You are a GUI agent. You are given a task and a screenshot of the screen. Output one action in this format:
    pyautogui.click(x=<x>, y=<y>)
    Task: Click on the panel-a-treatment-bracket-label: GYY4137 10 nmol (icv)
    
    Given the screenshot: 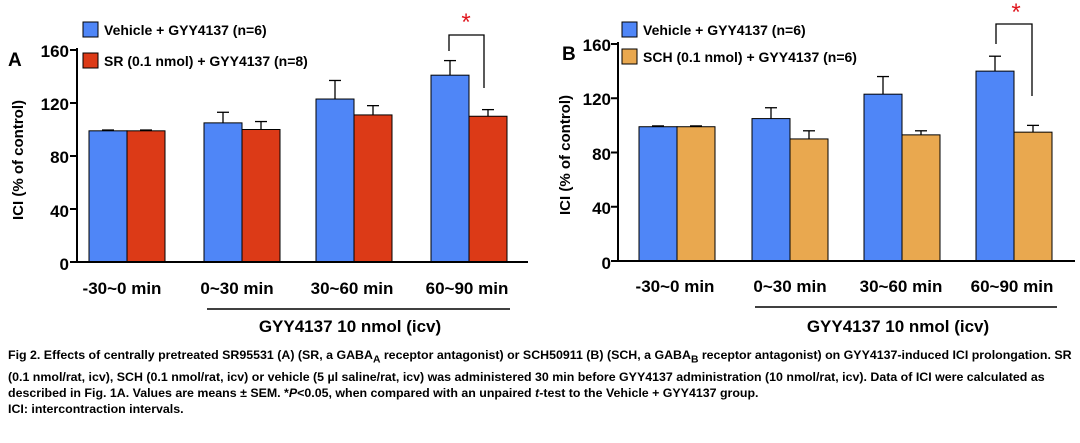 What is the action you would take?
    pyautogui.click(x=350, y=326)
    